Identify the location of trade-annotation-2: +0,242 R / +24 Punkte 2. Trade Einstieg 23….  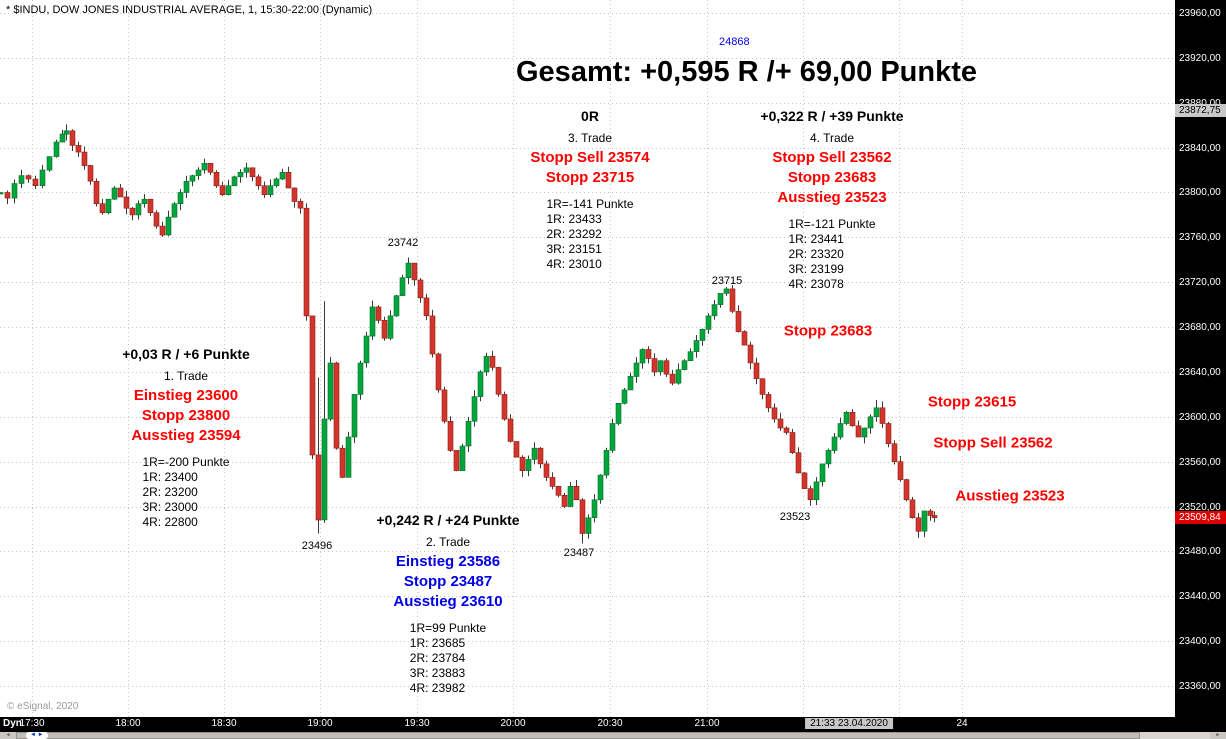
(448, 604).